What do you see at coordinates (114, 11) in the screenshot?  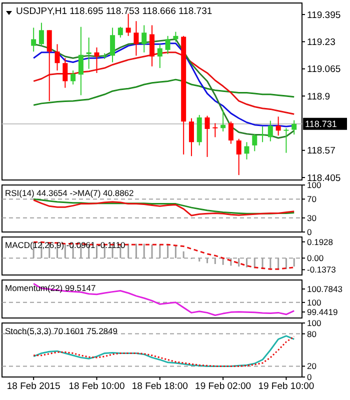 I see `chart-title: USDJPY,H1 118.695 118.753 118.666 118.731` at bounding box center [114, 11].